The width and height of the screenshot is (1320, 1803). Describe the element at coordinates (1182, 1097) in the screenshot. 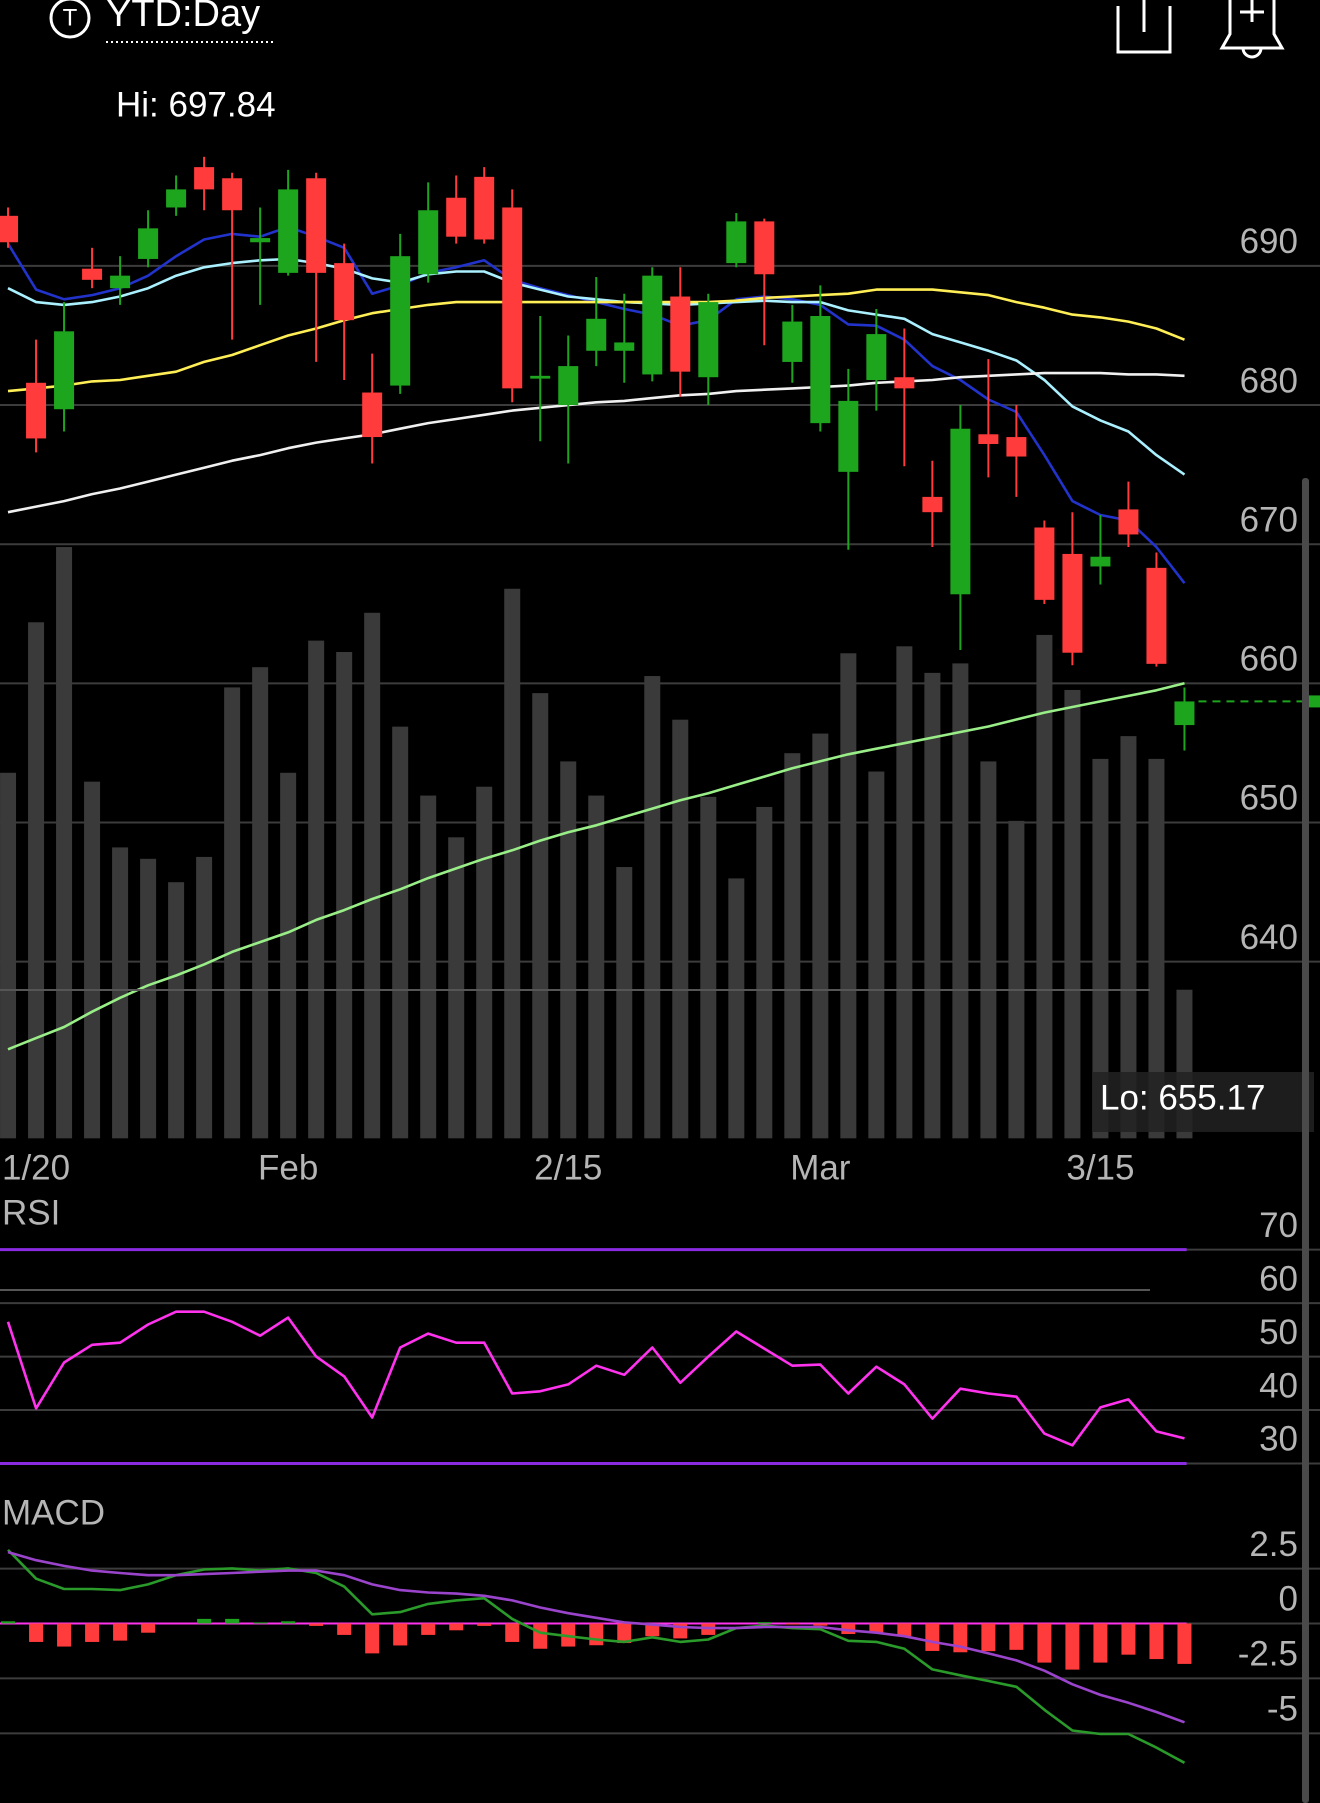

I see `low-label: Lo: 655.17` at that location.